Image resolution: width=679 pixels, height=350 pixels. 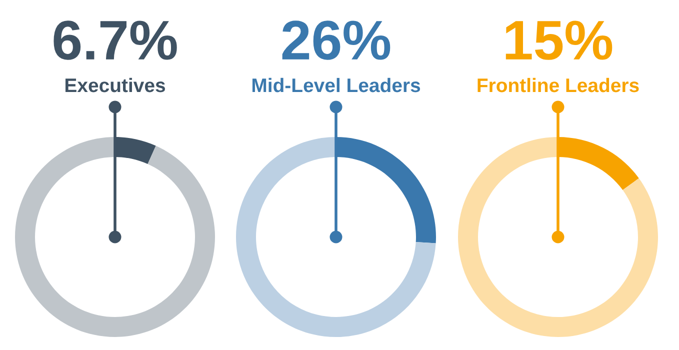 What do you see at coordinates (115, 40) in the screenshot?
I see `chart-title: 6.7%` at bounding box center [115, 40].